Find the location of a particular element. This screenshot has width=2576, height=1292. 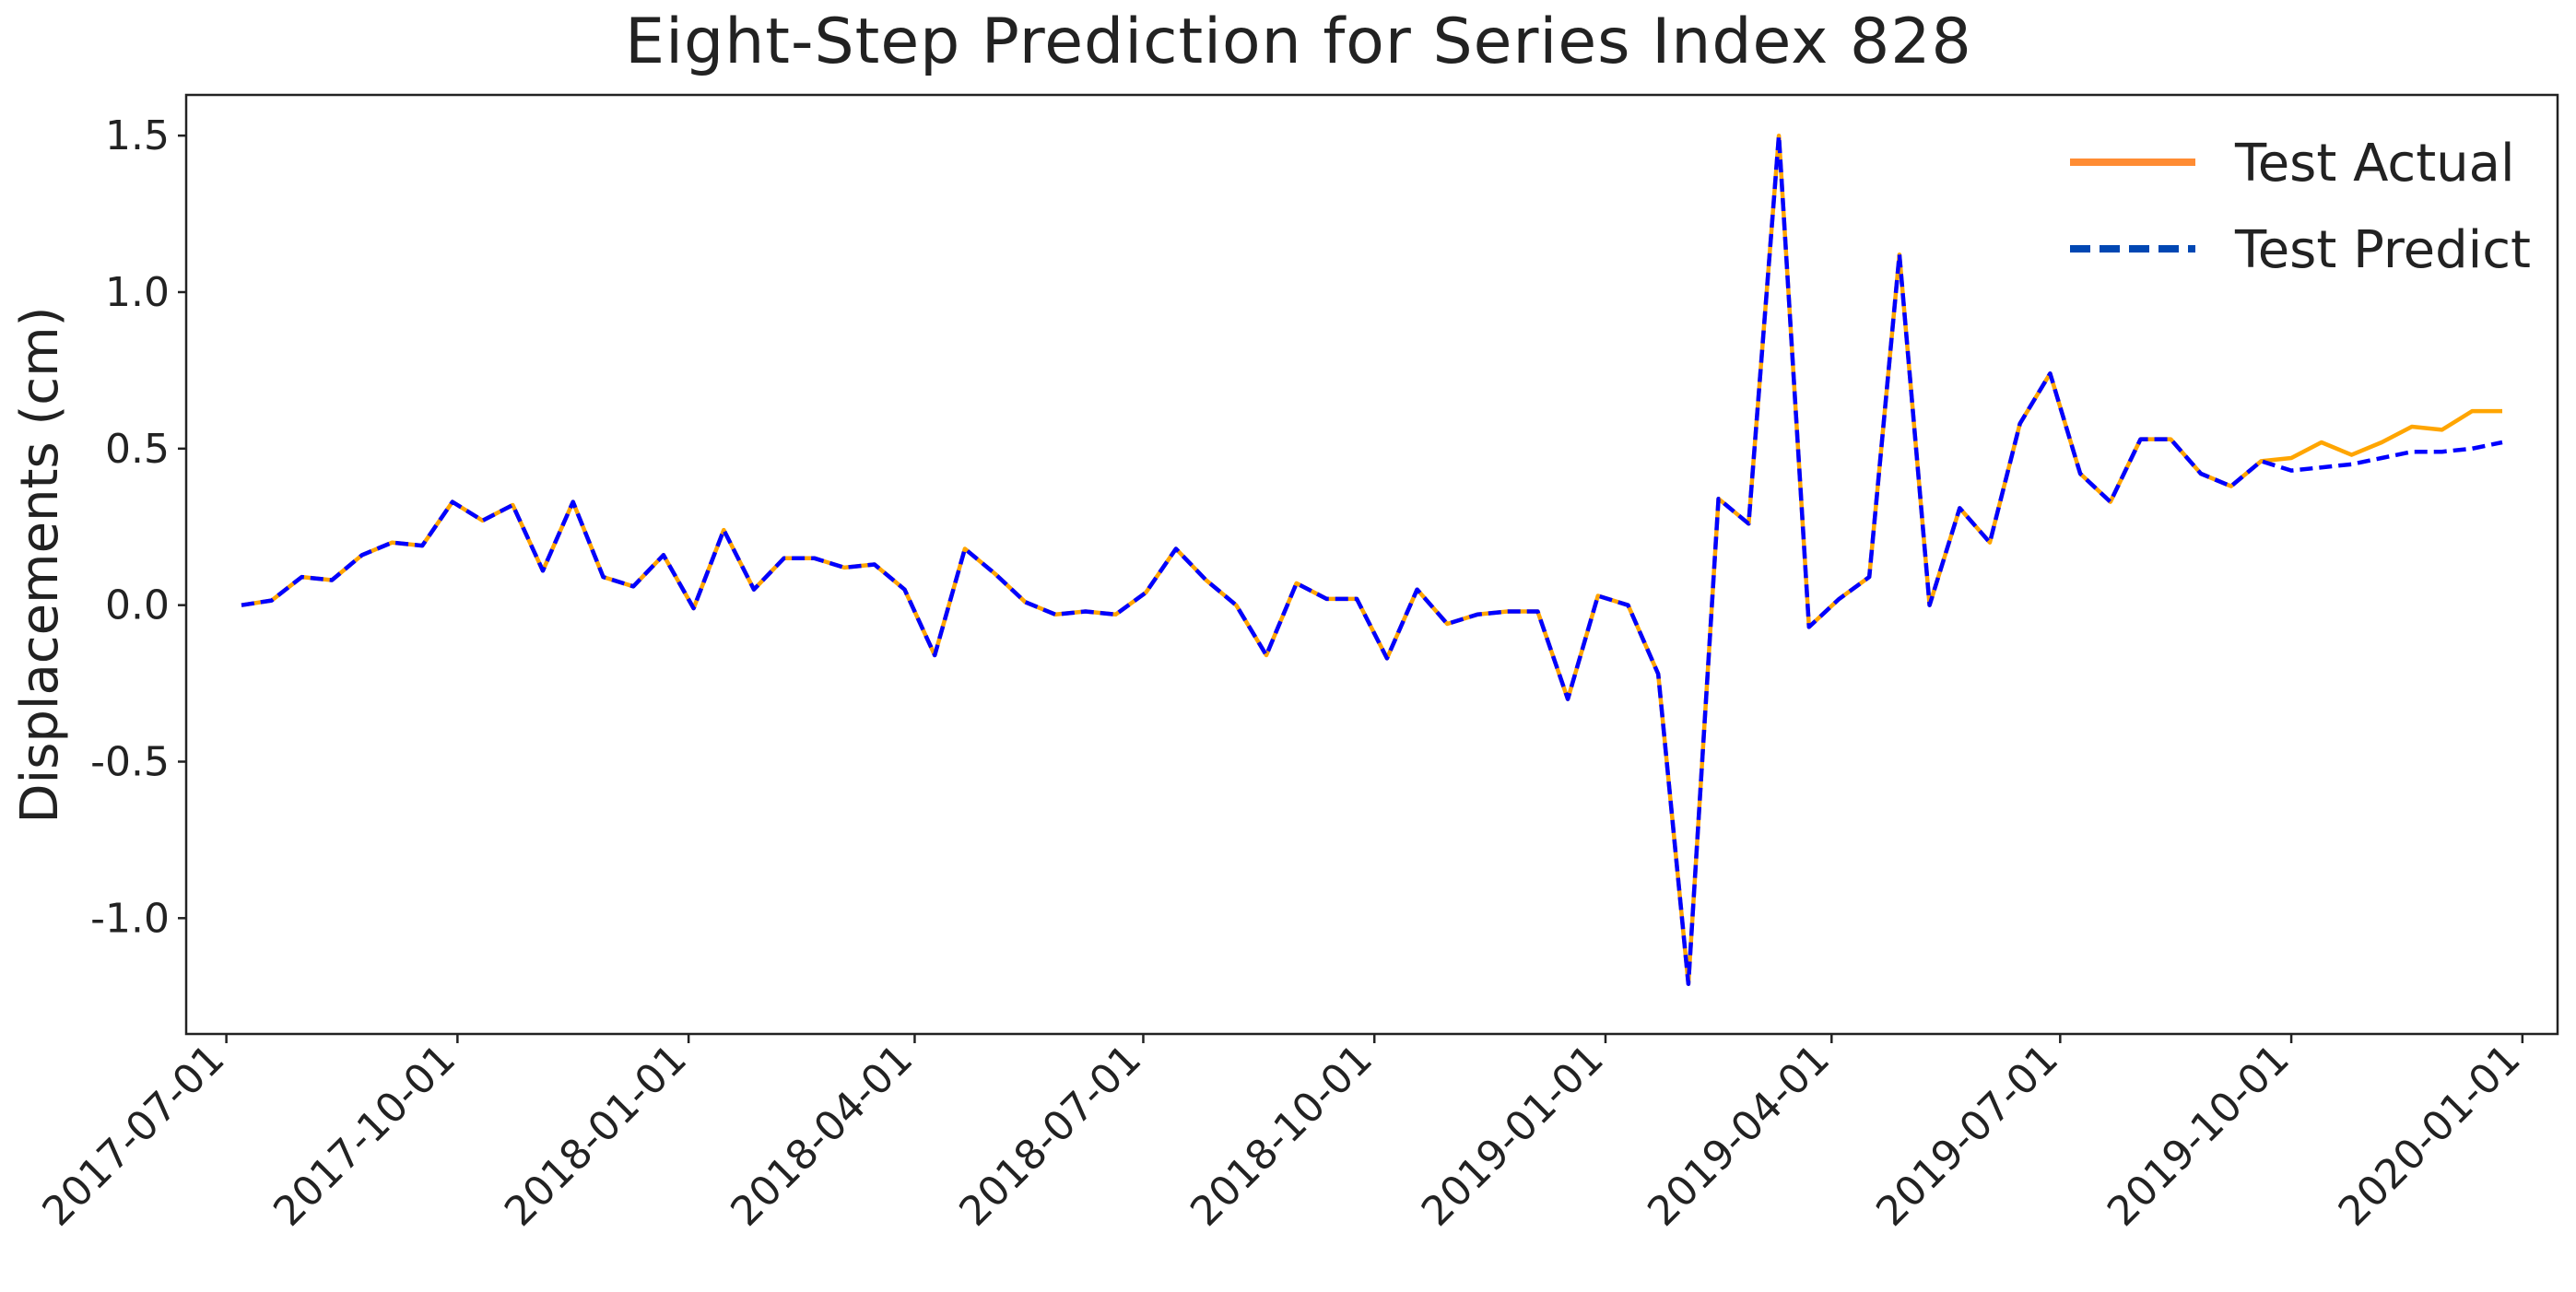

y-axis-label: Displacements (cm) is located at coordinates (40, 565).